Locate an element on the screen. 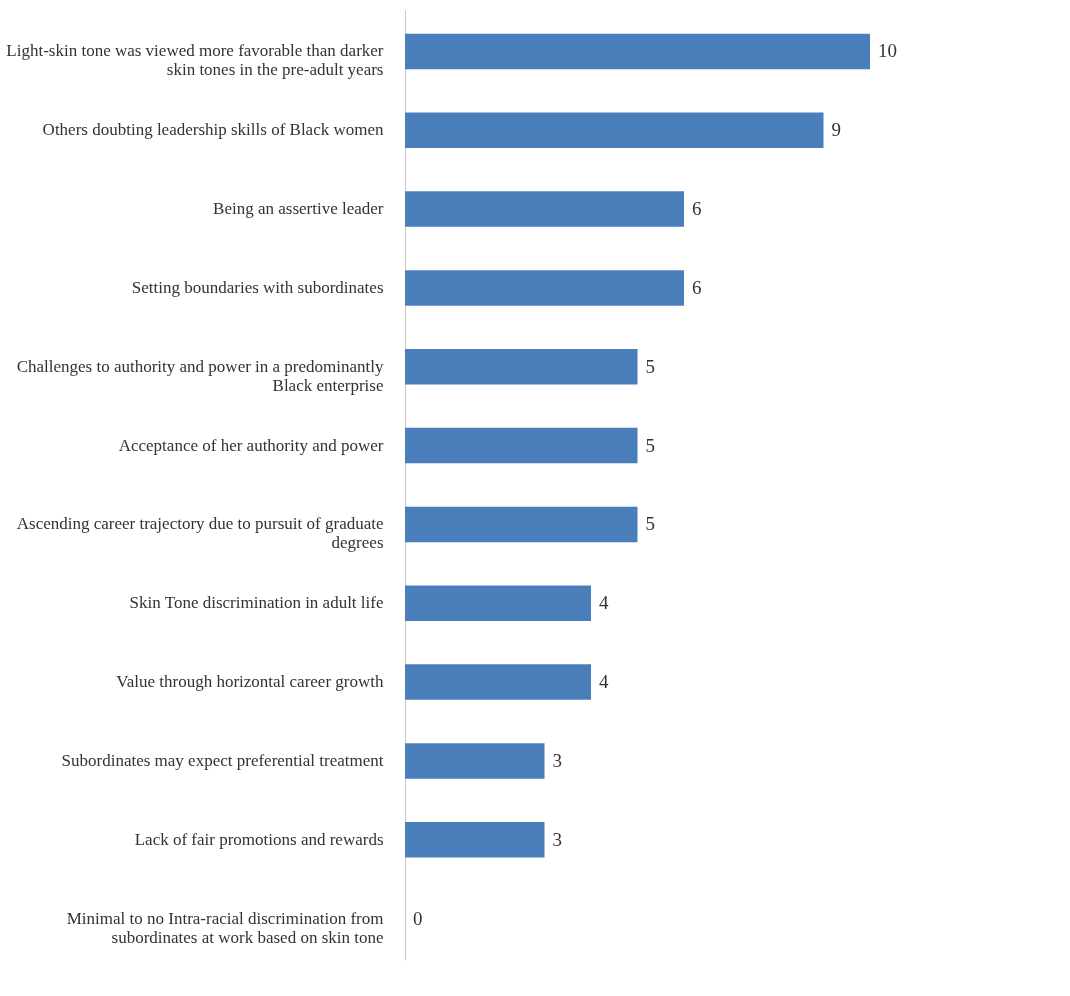  y-tick-label: Skin Tone discrimination in adult life is located at coordinates (256, 603).